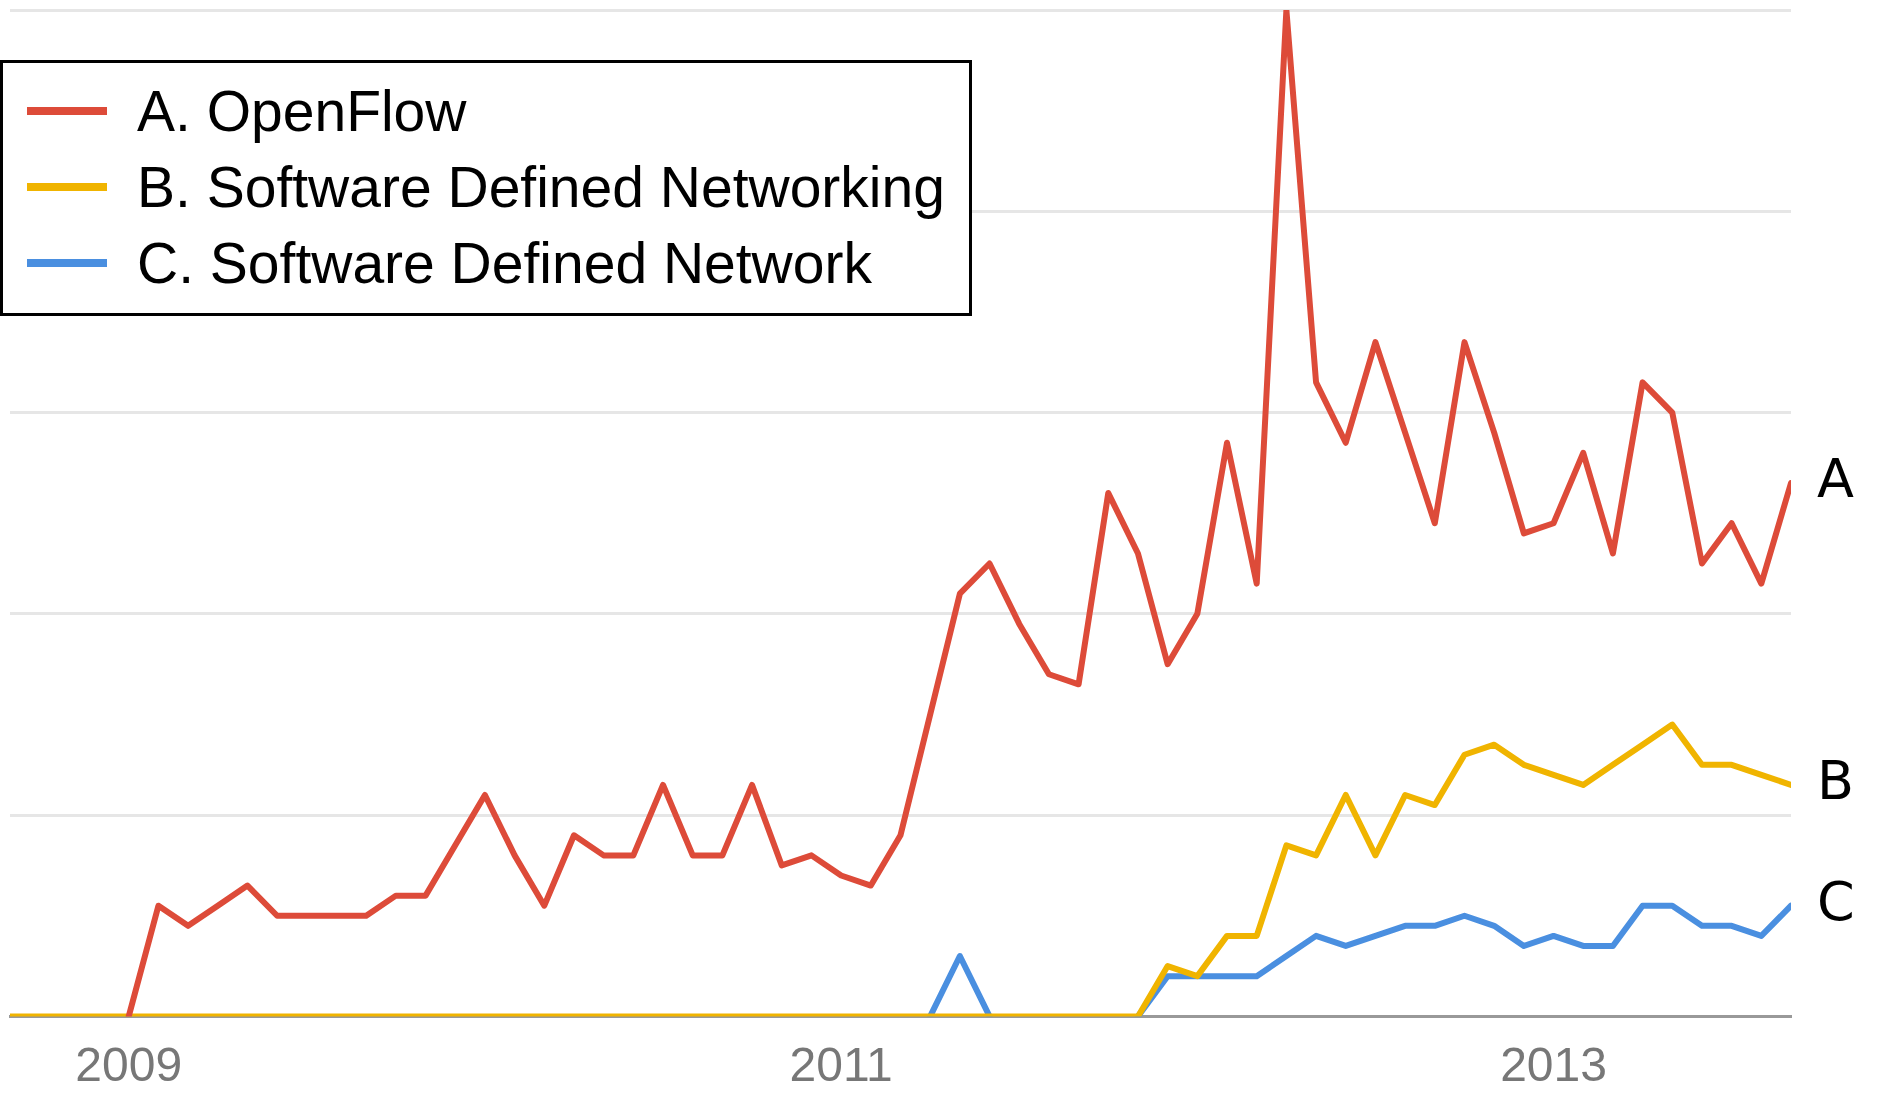 This screenshot has height=1100, width=1881. What do you see at coordinates (129, 1065) in the screenshot?
I see `x-tick-label: 2009` at bounding box center [129, 1065].